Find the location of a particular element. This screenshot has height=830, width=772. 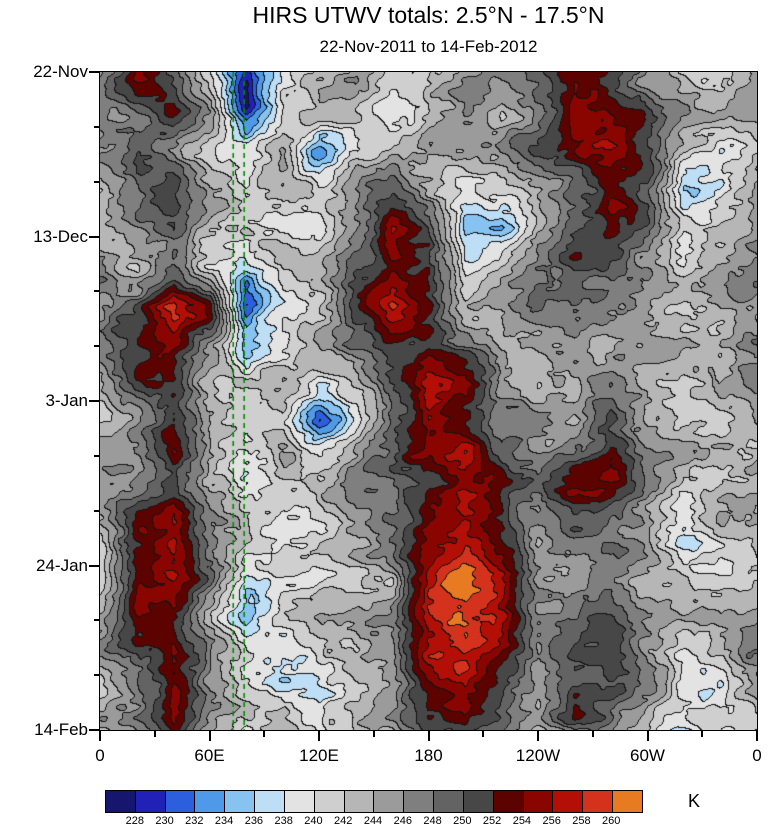

x-axis-tick-label: 120W is located at coordinates (538, 755).